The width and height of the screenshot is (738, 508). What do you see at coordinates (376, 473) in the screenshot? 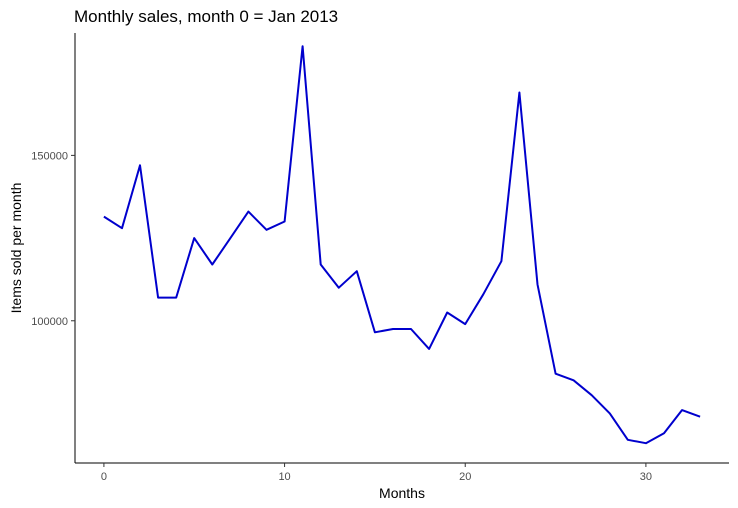
I see `x-axis-ticks: 0 10 20 30` at bounding box center [376, 473].